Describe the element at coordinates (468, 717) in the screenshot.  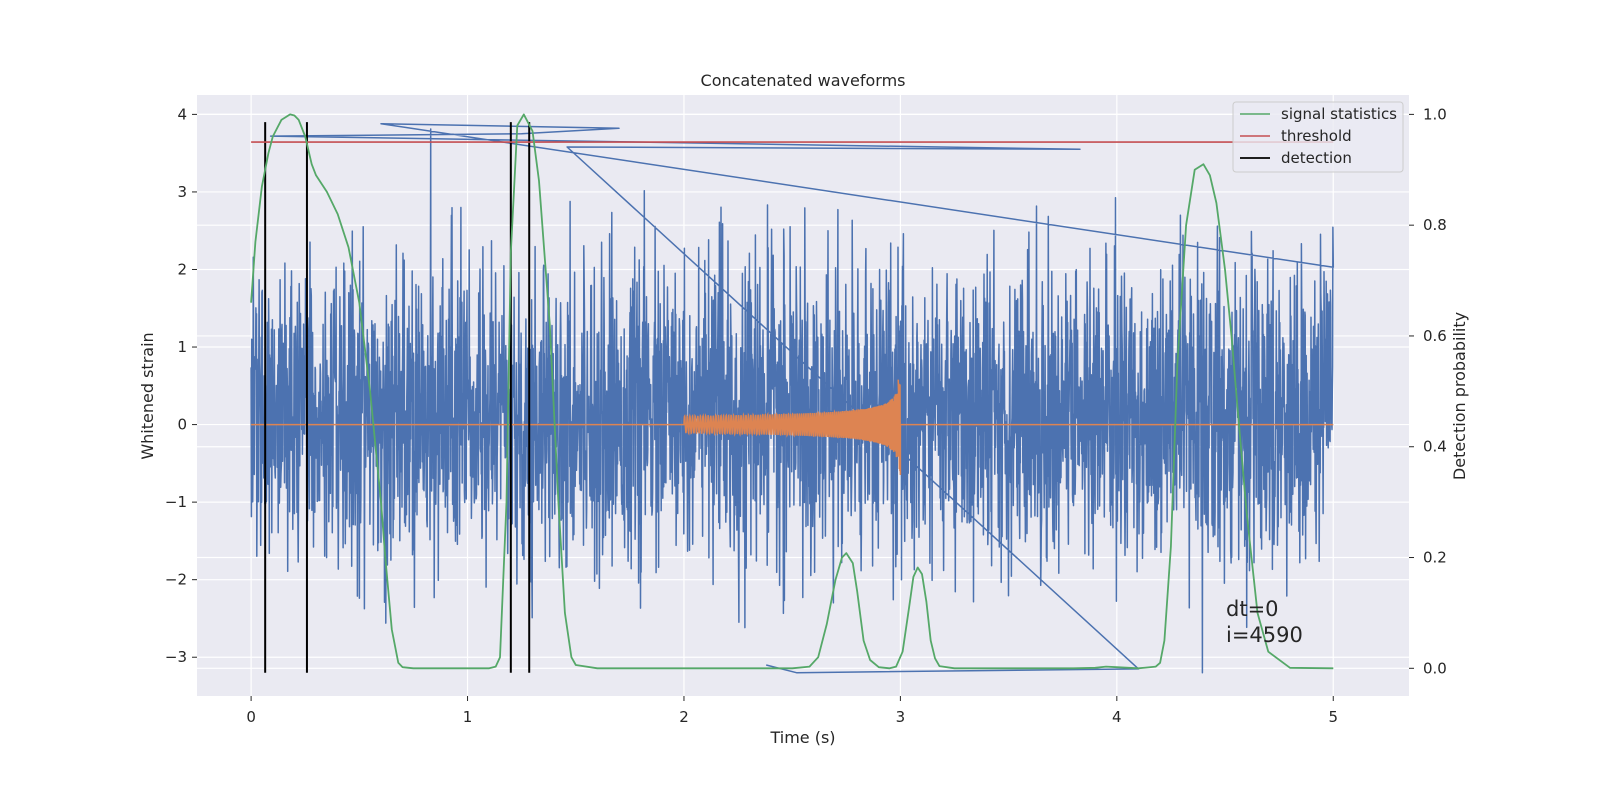
I see `x-tick-label-1: 1` at that location.